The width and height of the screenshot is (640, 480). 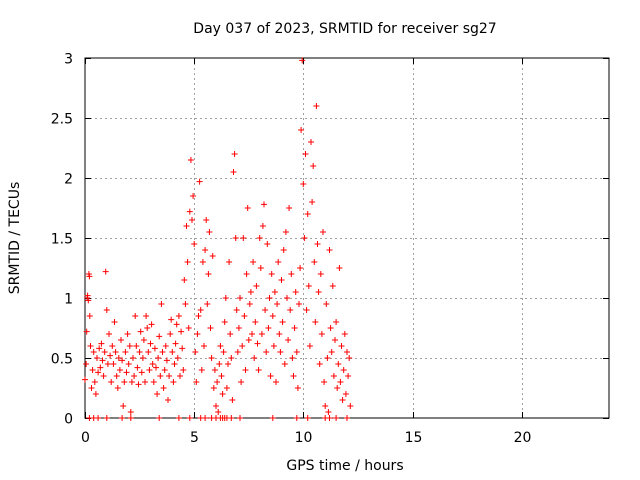 I want to click on y-tick-label: 2.5, so click(x=62, y=120).